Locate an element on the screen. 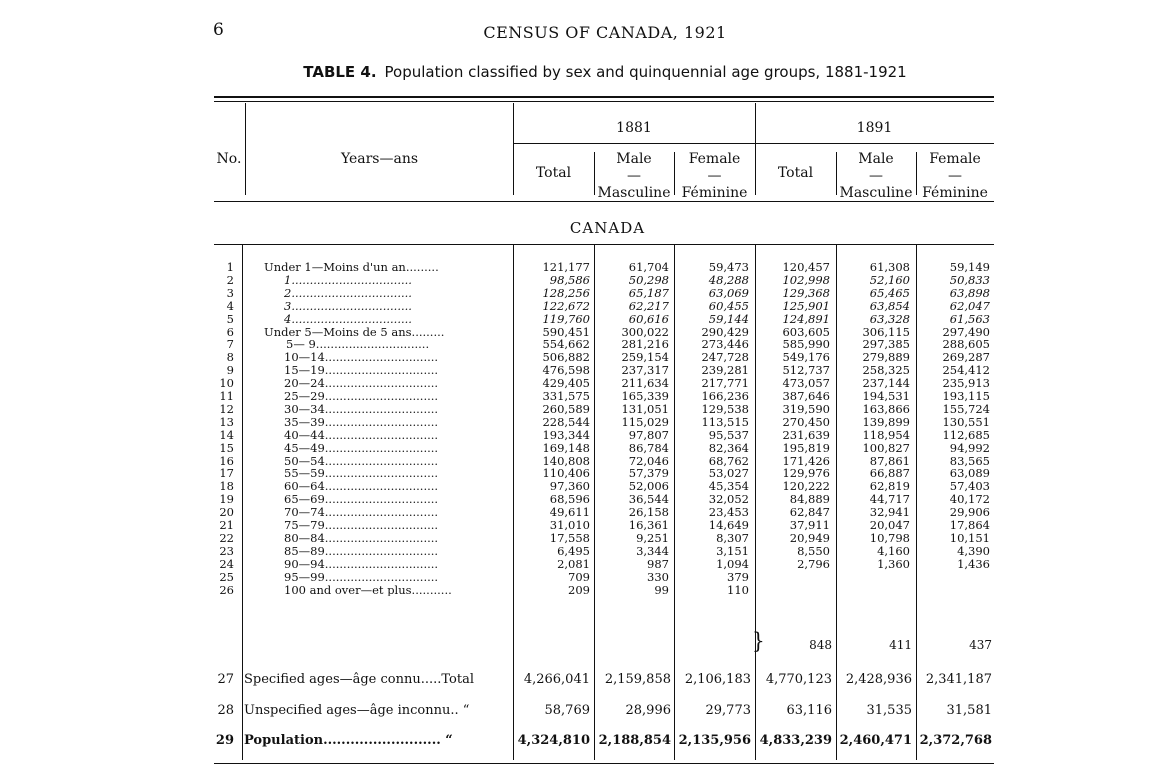 Image resolution: width=1173 pixels, height=783 pixels. cell-1891-male: 66,887 is located at coordinates (889, 473).